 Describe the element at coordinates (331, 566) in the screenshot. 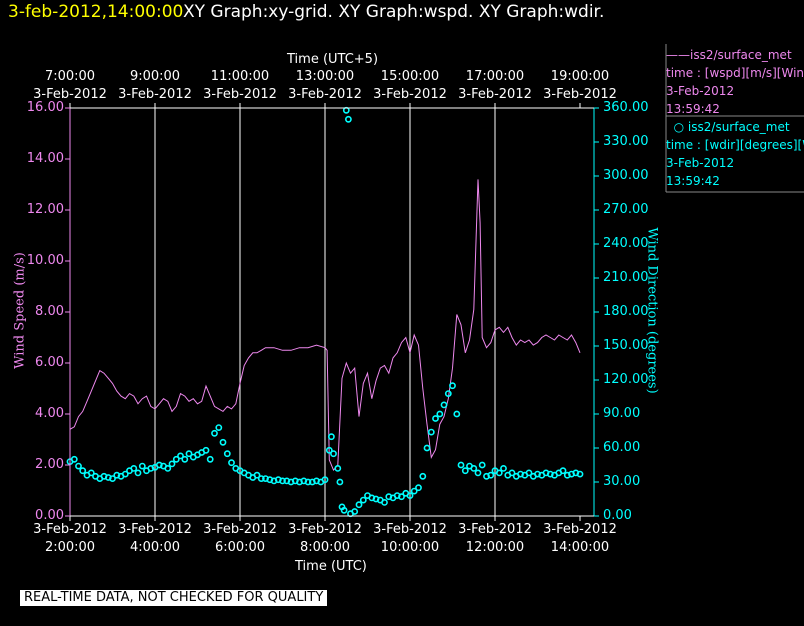

I see `bottom-axis-title: Time (UTC)` at that location.